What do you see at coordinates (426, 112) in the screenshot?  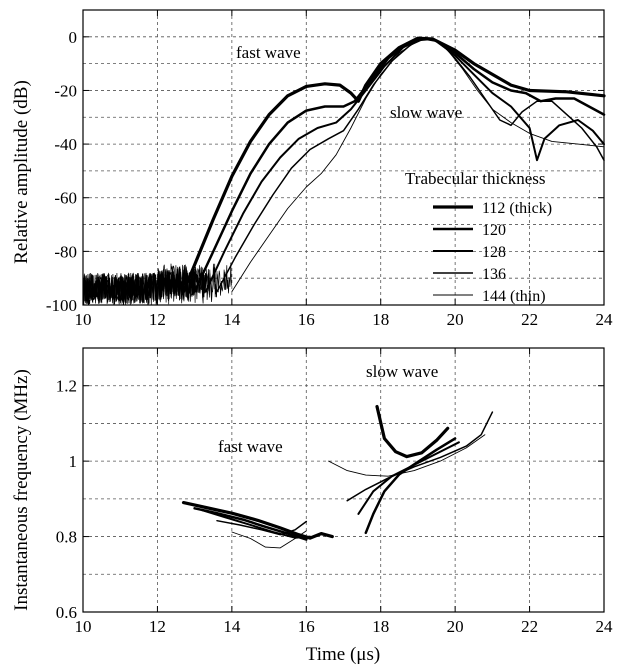 I see `slow-wave-label-top: slow wave` at bounding box center [426, 112].